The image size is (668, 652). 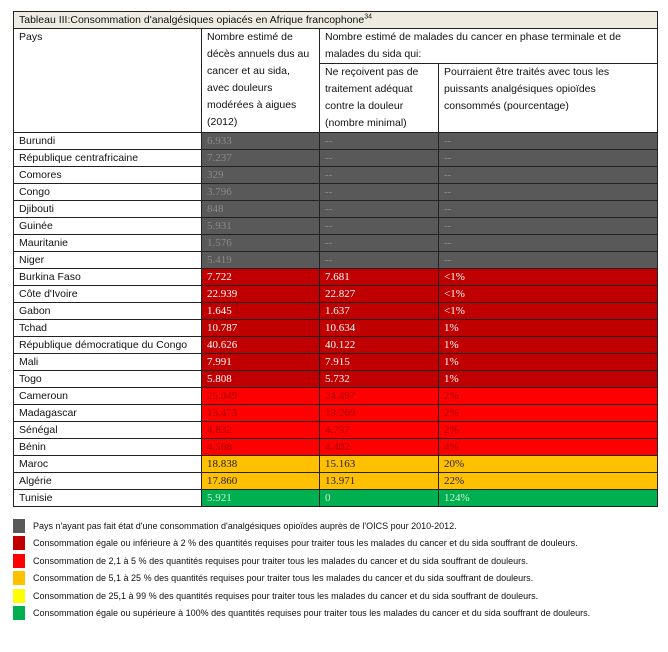 What do you see at coordinates (107, 447) in the screenshot?
I see `cell-country: Bénin` at bounding box center [107, 447].